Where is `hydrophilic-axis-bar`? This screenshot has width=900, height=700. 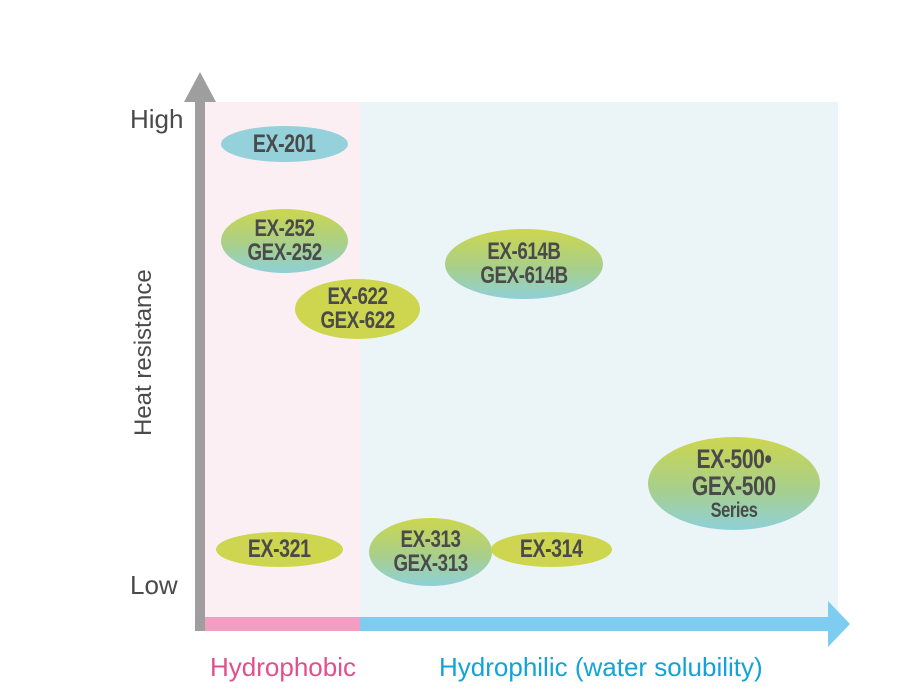
hydrophilic-axis-bar is located at coordinates (595, 624).